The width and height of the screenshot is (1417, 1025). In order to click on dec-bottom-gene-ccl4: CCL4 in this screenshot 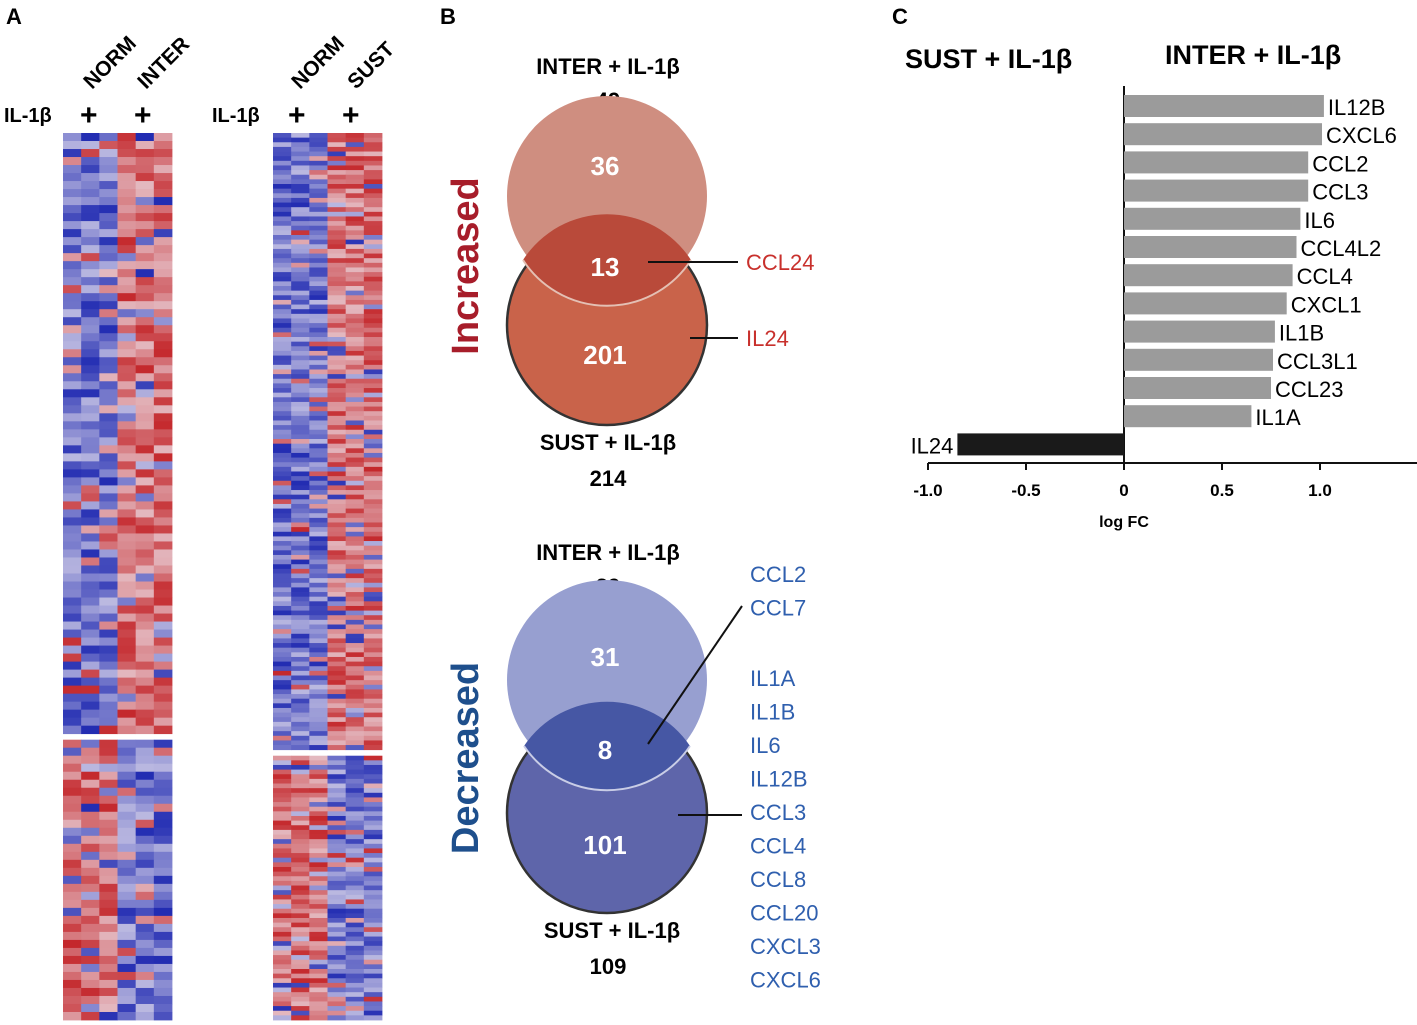, I will do `click(778, 846)`.